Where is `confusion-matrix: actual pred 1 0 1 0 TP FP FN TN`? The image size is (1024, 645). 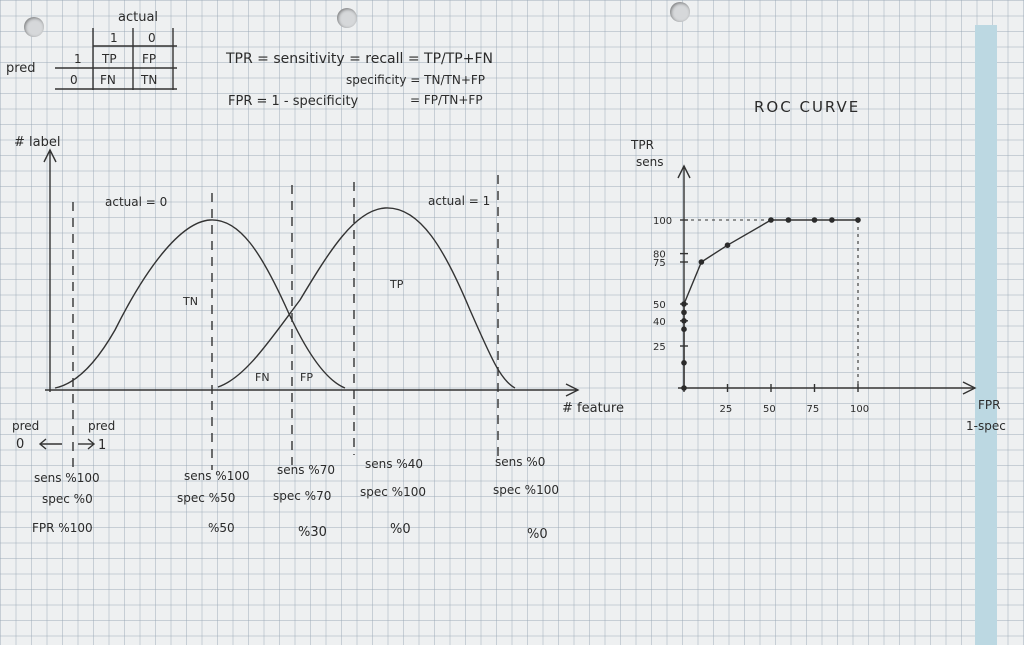
confusion-matrix: actual pred 1 0 1 0 TP FP FN TN is located at coordinates (91, 50).